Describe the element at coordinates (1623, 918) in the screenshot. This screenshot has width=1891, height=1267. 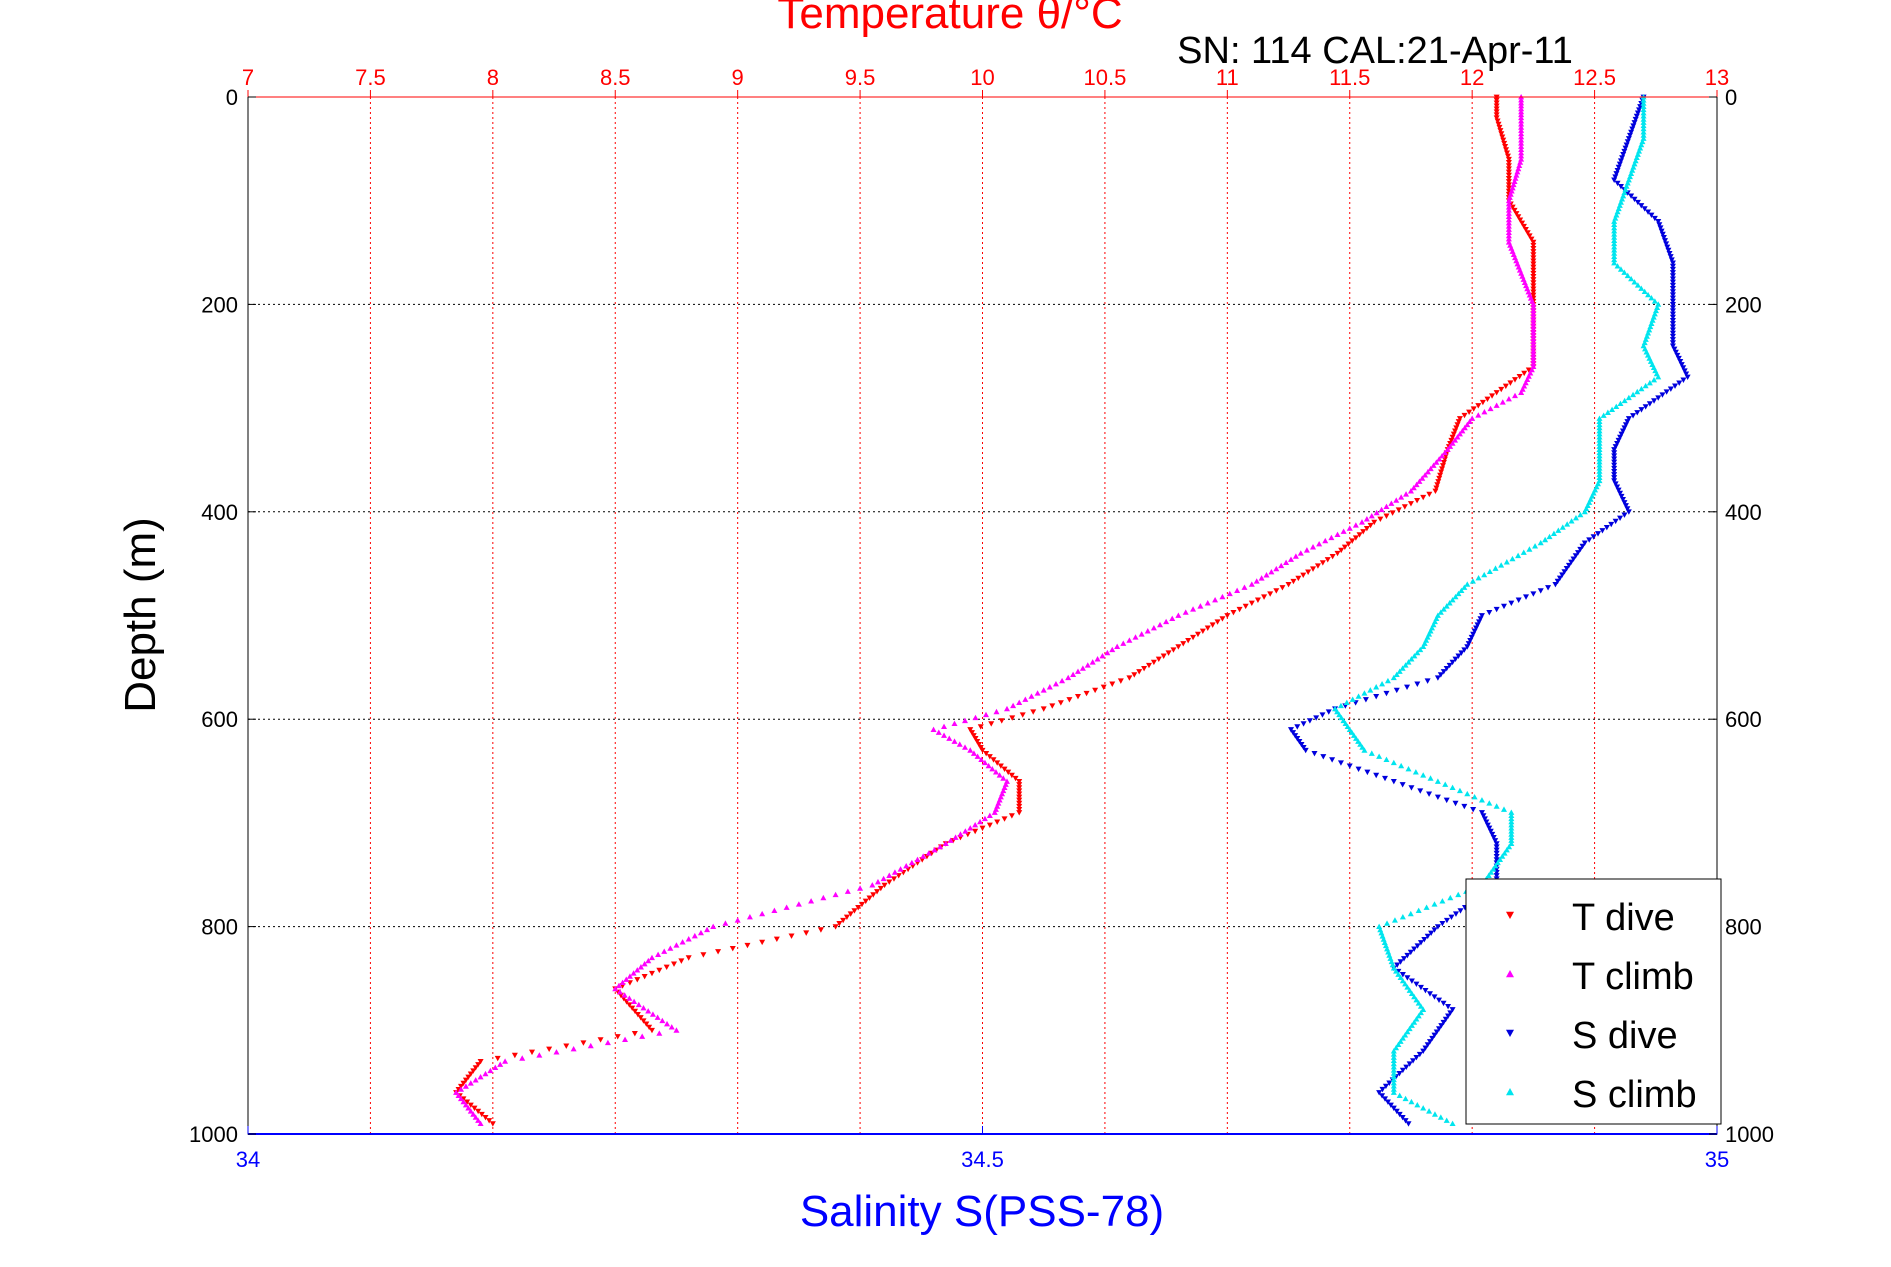
I see `legend-label-t-dive: T dive` at that location.